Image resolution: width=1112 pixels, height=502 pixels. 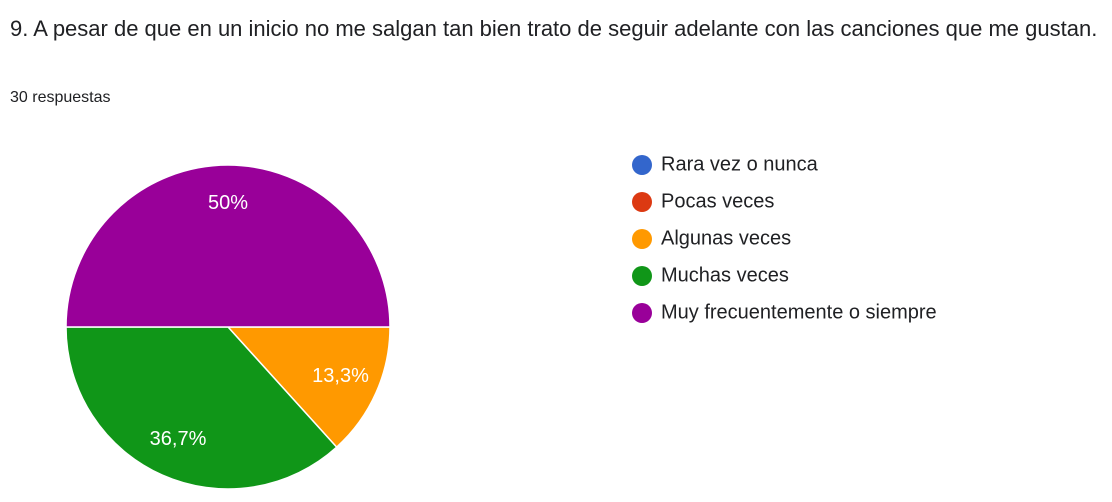 What do you see at coordinates (726, 238) in the screenshot?
I see `legend-label: Algunas veces` at bounding box center [726, 238].